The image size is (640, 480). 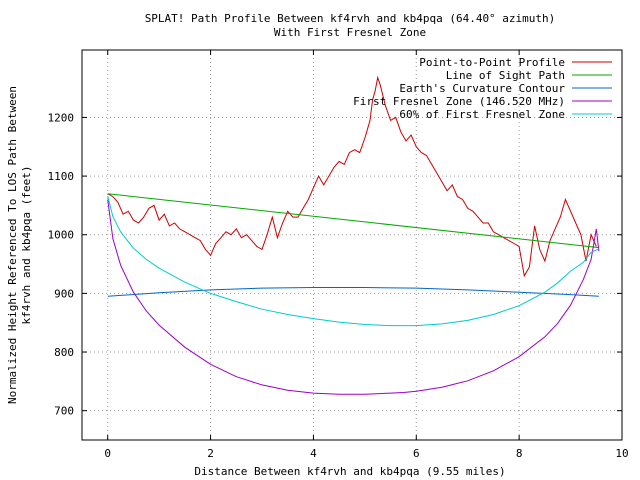 I want to click on y-tick-label: 800, so click(x=64, y=352).